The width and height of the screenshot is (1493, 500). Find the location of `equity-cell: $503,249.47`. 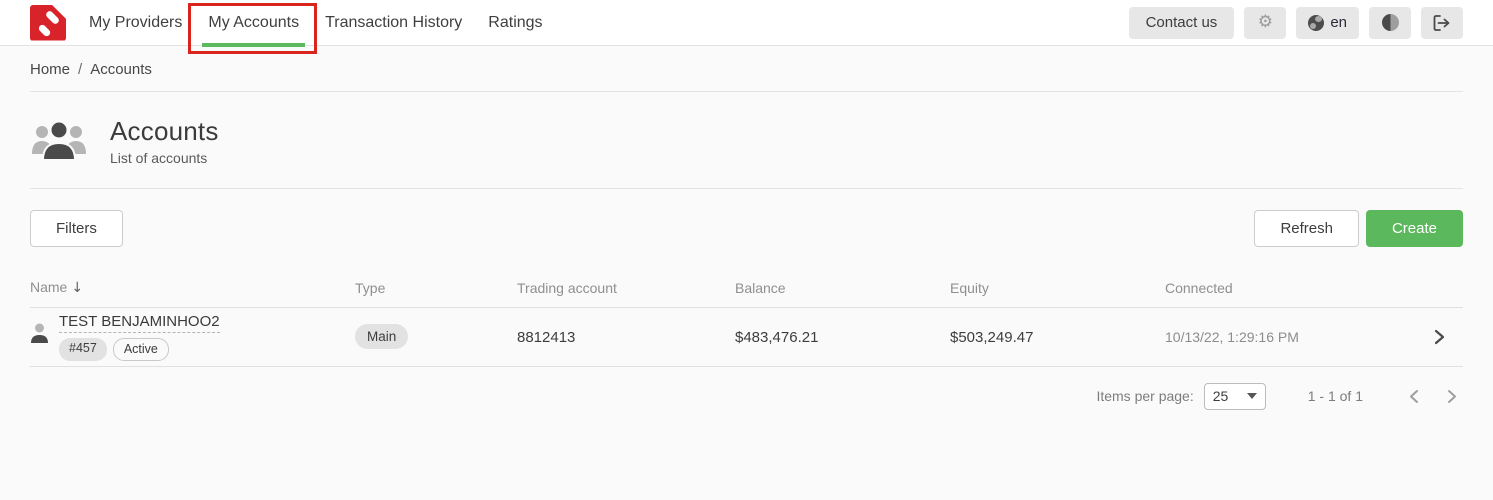

equity-cell: $503,249.47 is located at coordinates (992, 337).